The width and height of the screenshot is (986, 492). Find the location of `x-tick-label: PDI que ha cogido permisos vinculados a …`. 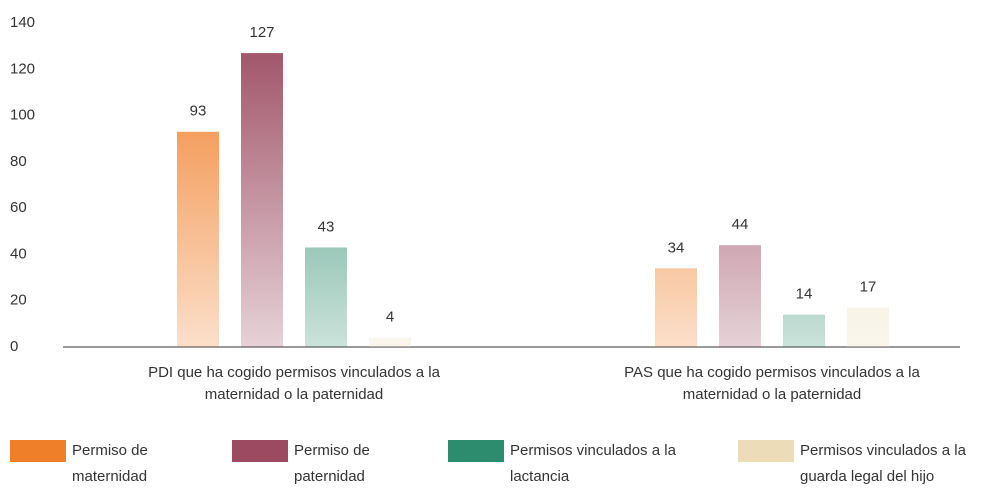

x-tick-label: PDI que ha cogido permisos vinculados a … is located at coordinates (294, 383).